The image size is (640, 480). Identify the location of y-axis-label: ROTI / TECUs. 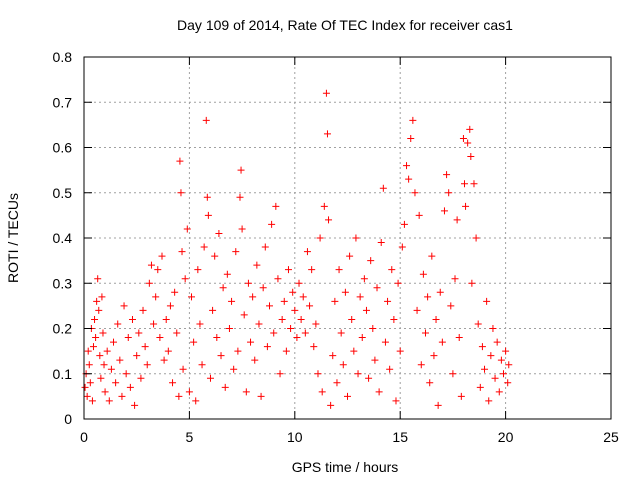
(13, 238).